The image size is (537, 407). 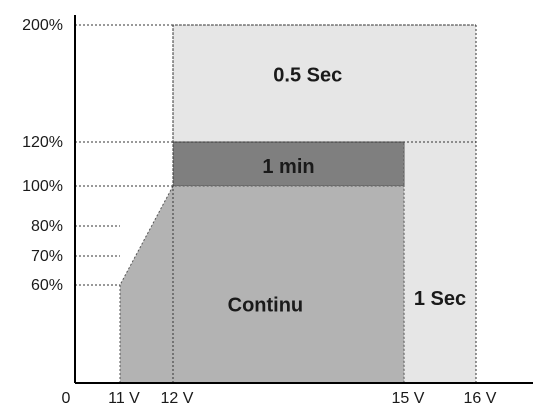 What do you see at coordinates (42, 142) in the screenshot?
I see `y-tick-label: 120%` at bounding box center [42, 142].